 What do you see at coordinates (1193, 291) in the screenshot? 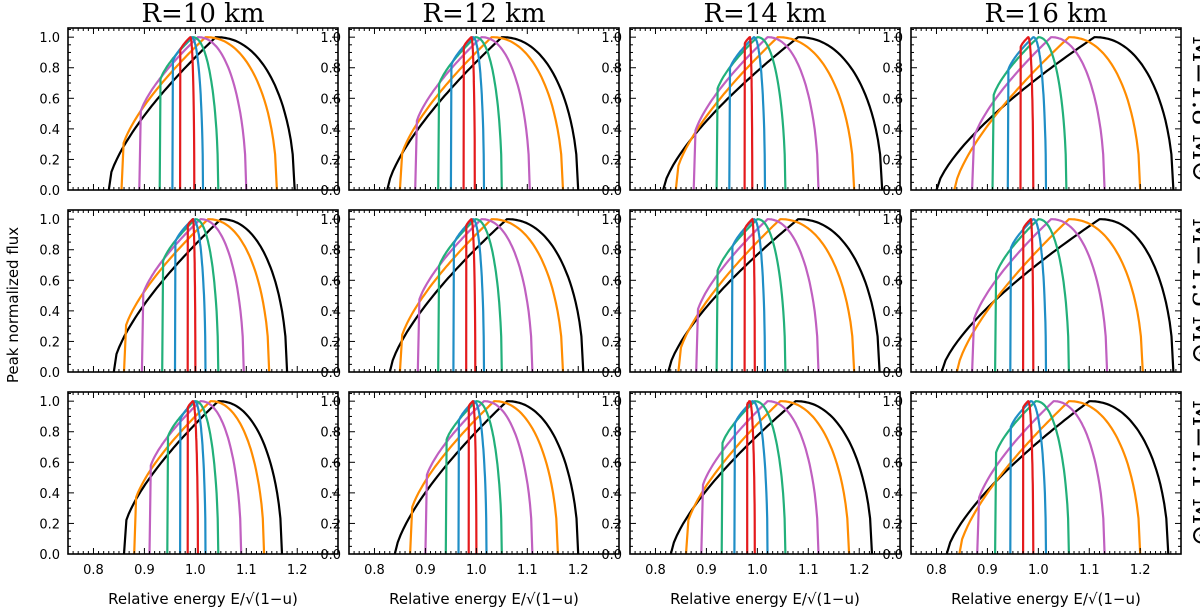
I see `row-title: M=1.5 M⊙` at bounding box center [1193, 291].